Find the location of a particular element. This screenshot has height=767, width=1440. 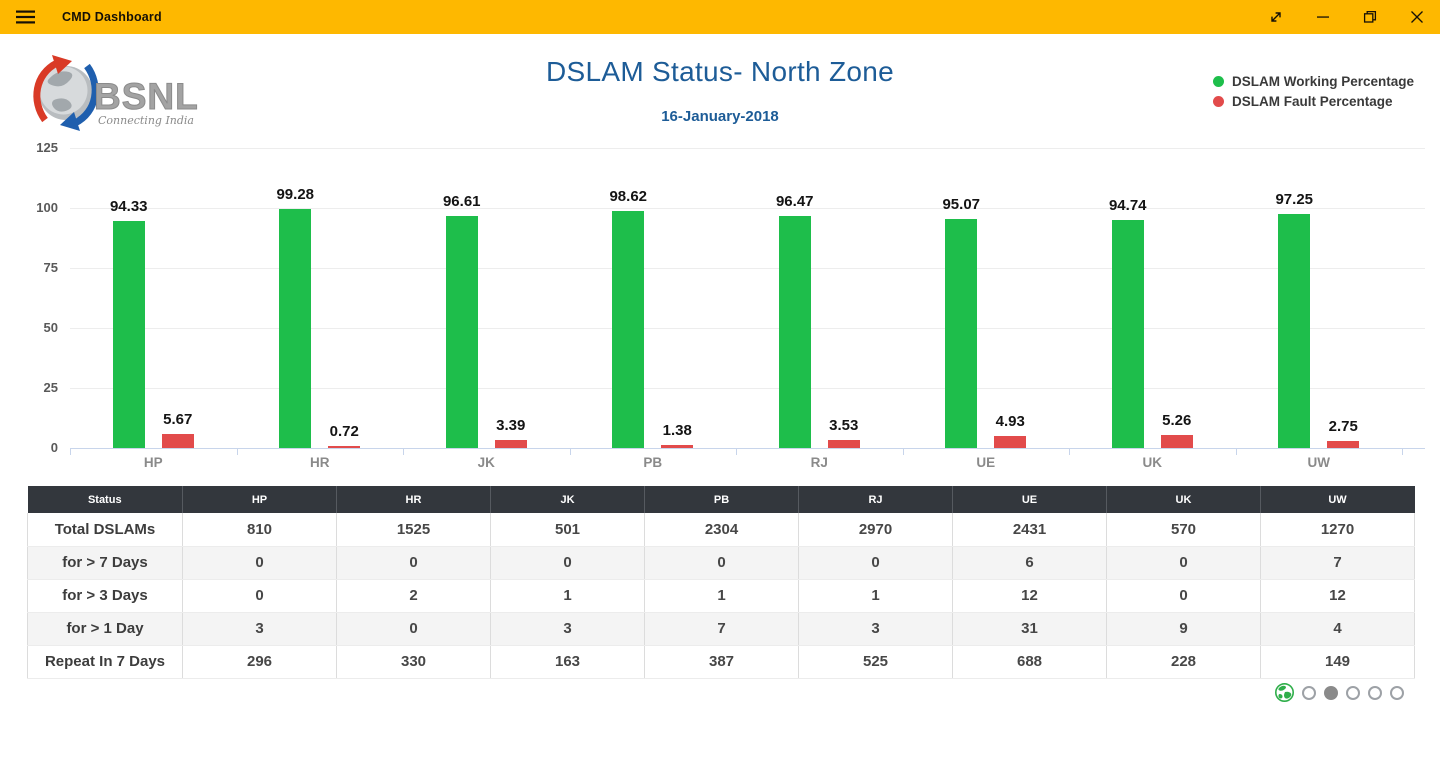

hamburger-menu-button is located at coordinates (25, 17).